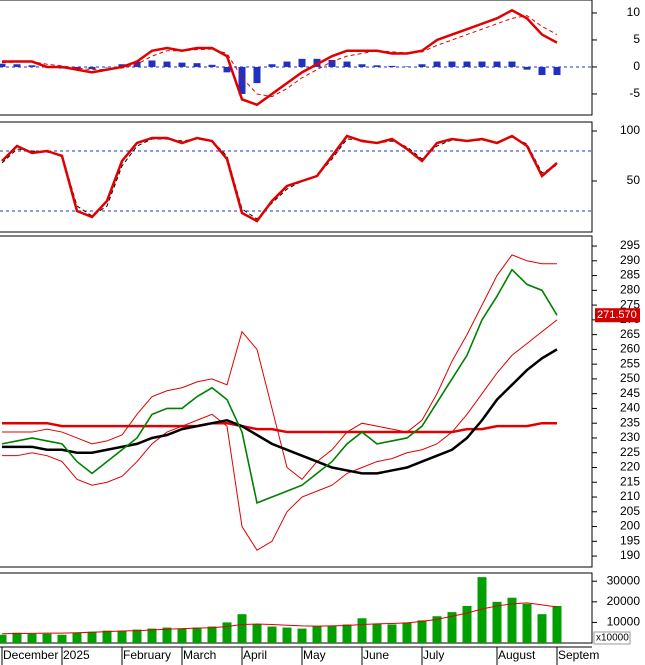  Describe the element at coordinates (630, 130) in the screenshot. I see `y-tick-label: 100` at that location.